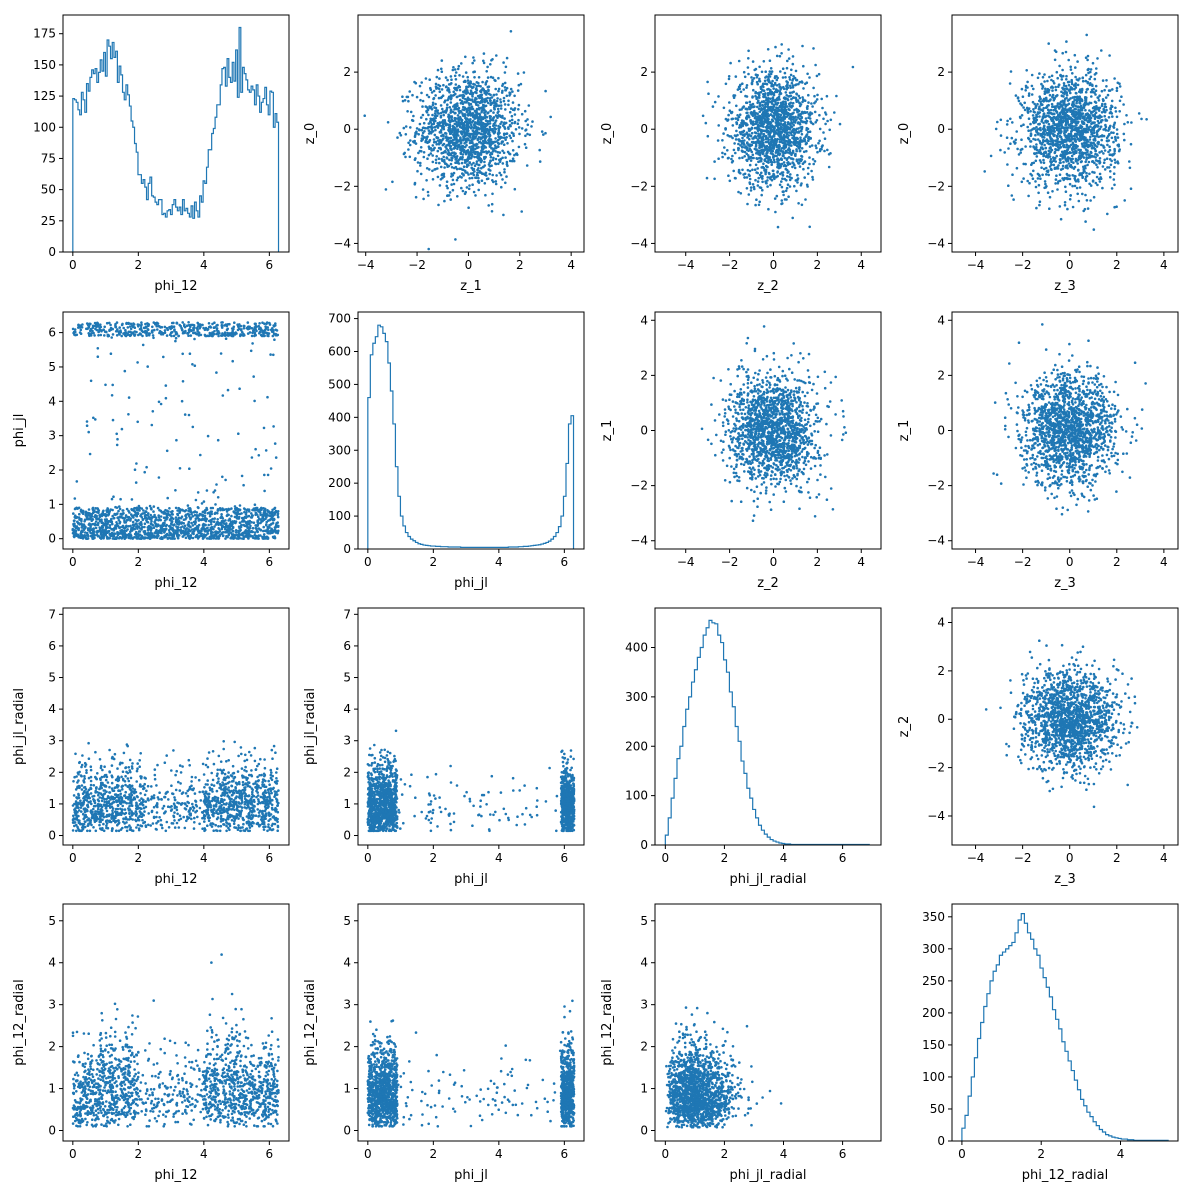 The image size is (1200, 1200). I want to click on x-tick-label: 2, so click(139, 265).